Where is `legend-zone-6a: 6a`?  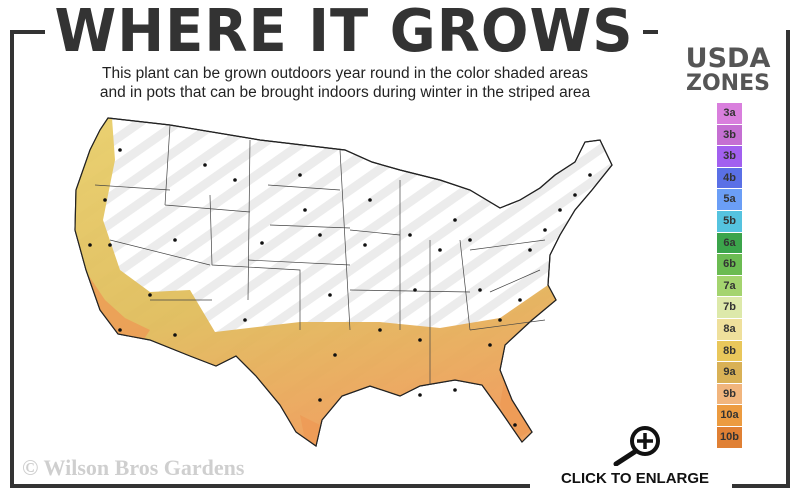
legend-zone-6a: 6a is located at coordinates (729, 243).